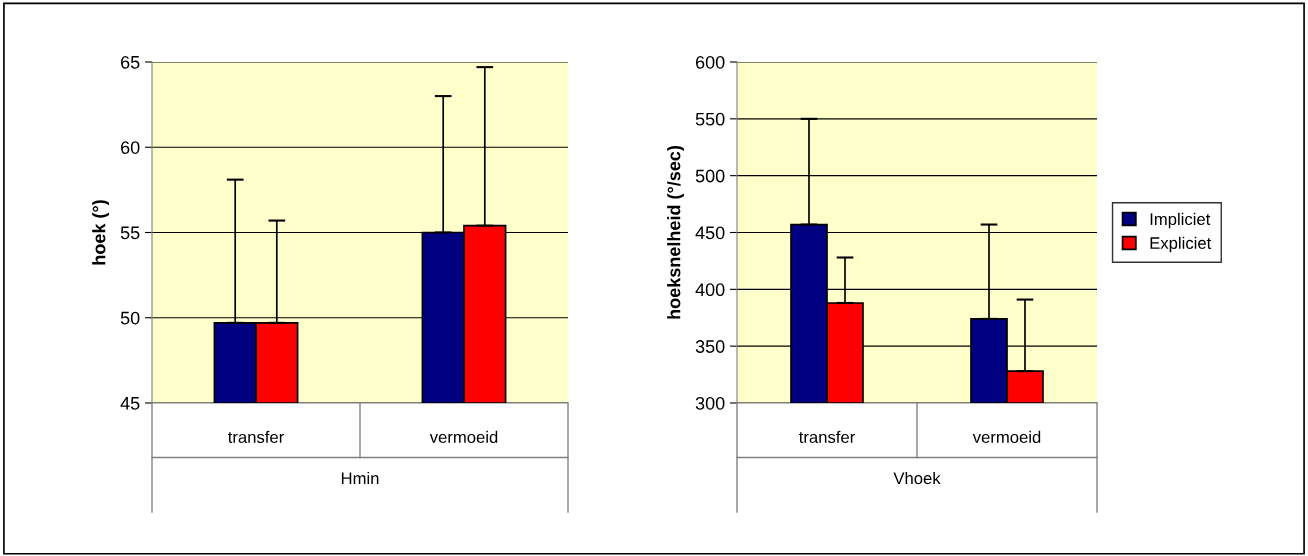 Image resolution: width=1308 pixels, height=556 pixels. I want to click on y-axis-title: hoek (°), so click(100, 232).